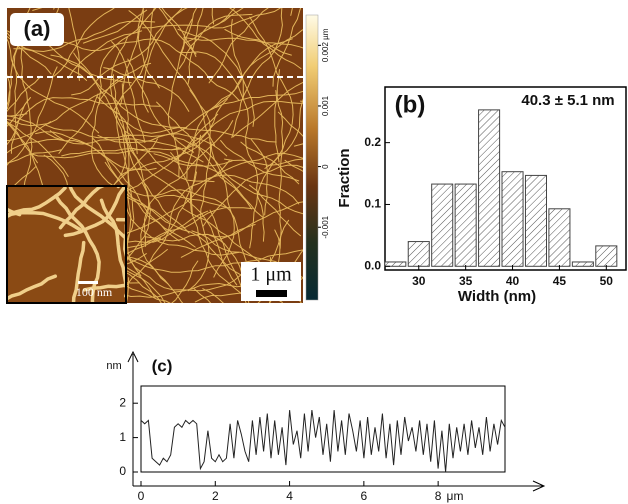  I want to click on x-tick-label: 8, so click(438, 496).